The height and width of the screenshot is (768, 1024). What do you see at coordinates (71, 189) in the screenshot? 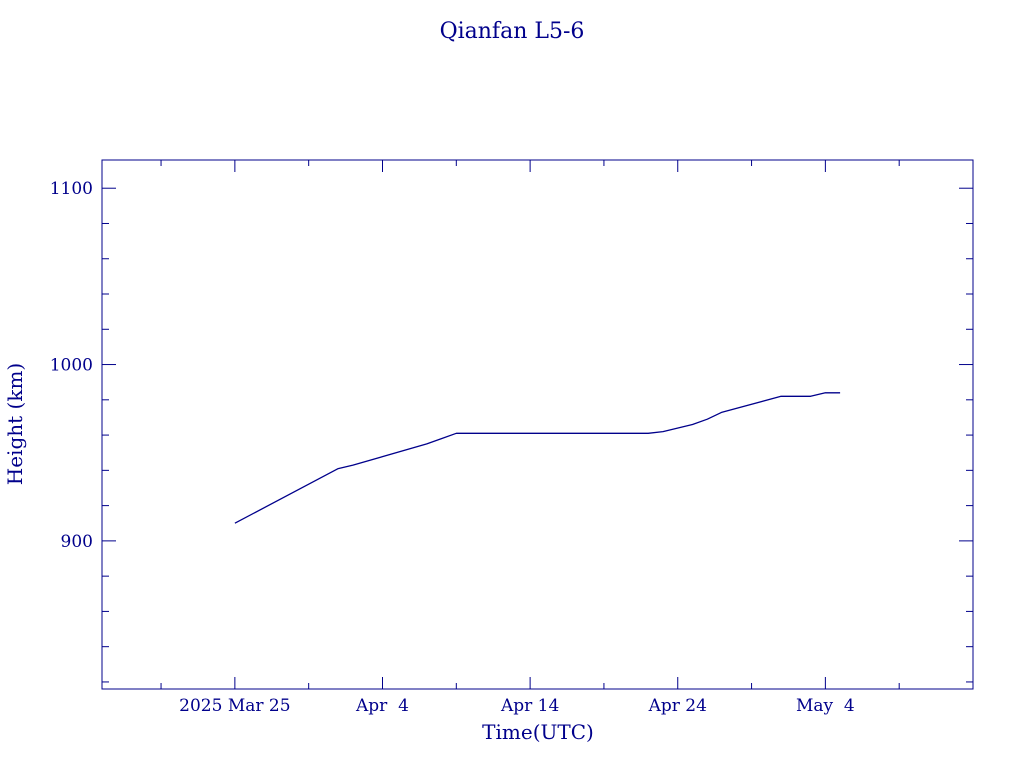
I see `y-tick-label: 1100` at bounding box center [71, 189].